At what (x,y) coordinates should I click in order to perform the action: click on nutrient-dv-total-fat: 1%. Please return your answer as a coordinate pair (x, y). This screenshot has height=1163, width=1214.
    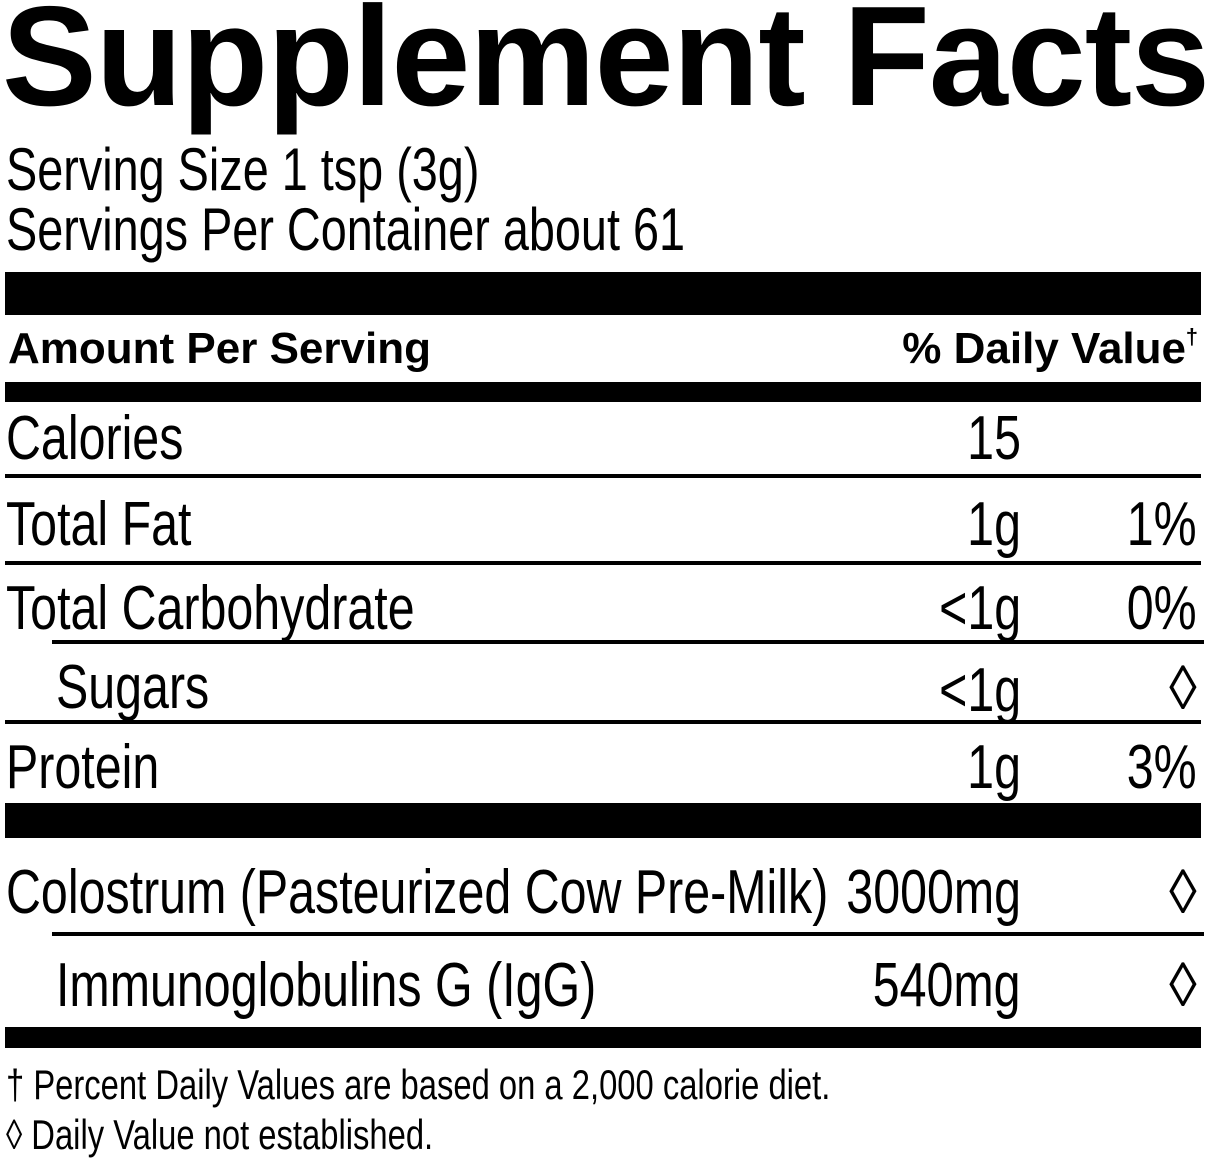
    Looking at the image, I should click on (1162, 524).